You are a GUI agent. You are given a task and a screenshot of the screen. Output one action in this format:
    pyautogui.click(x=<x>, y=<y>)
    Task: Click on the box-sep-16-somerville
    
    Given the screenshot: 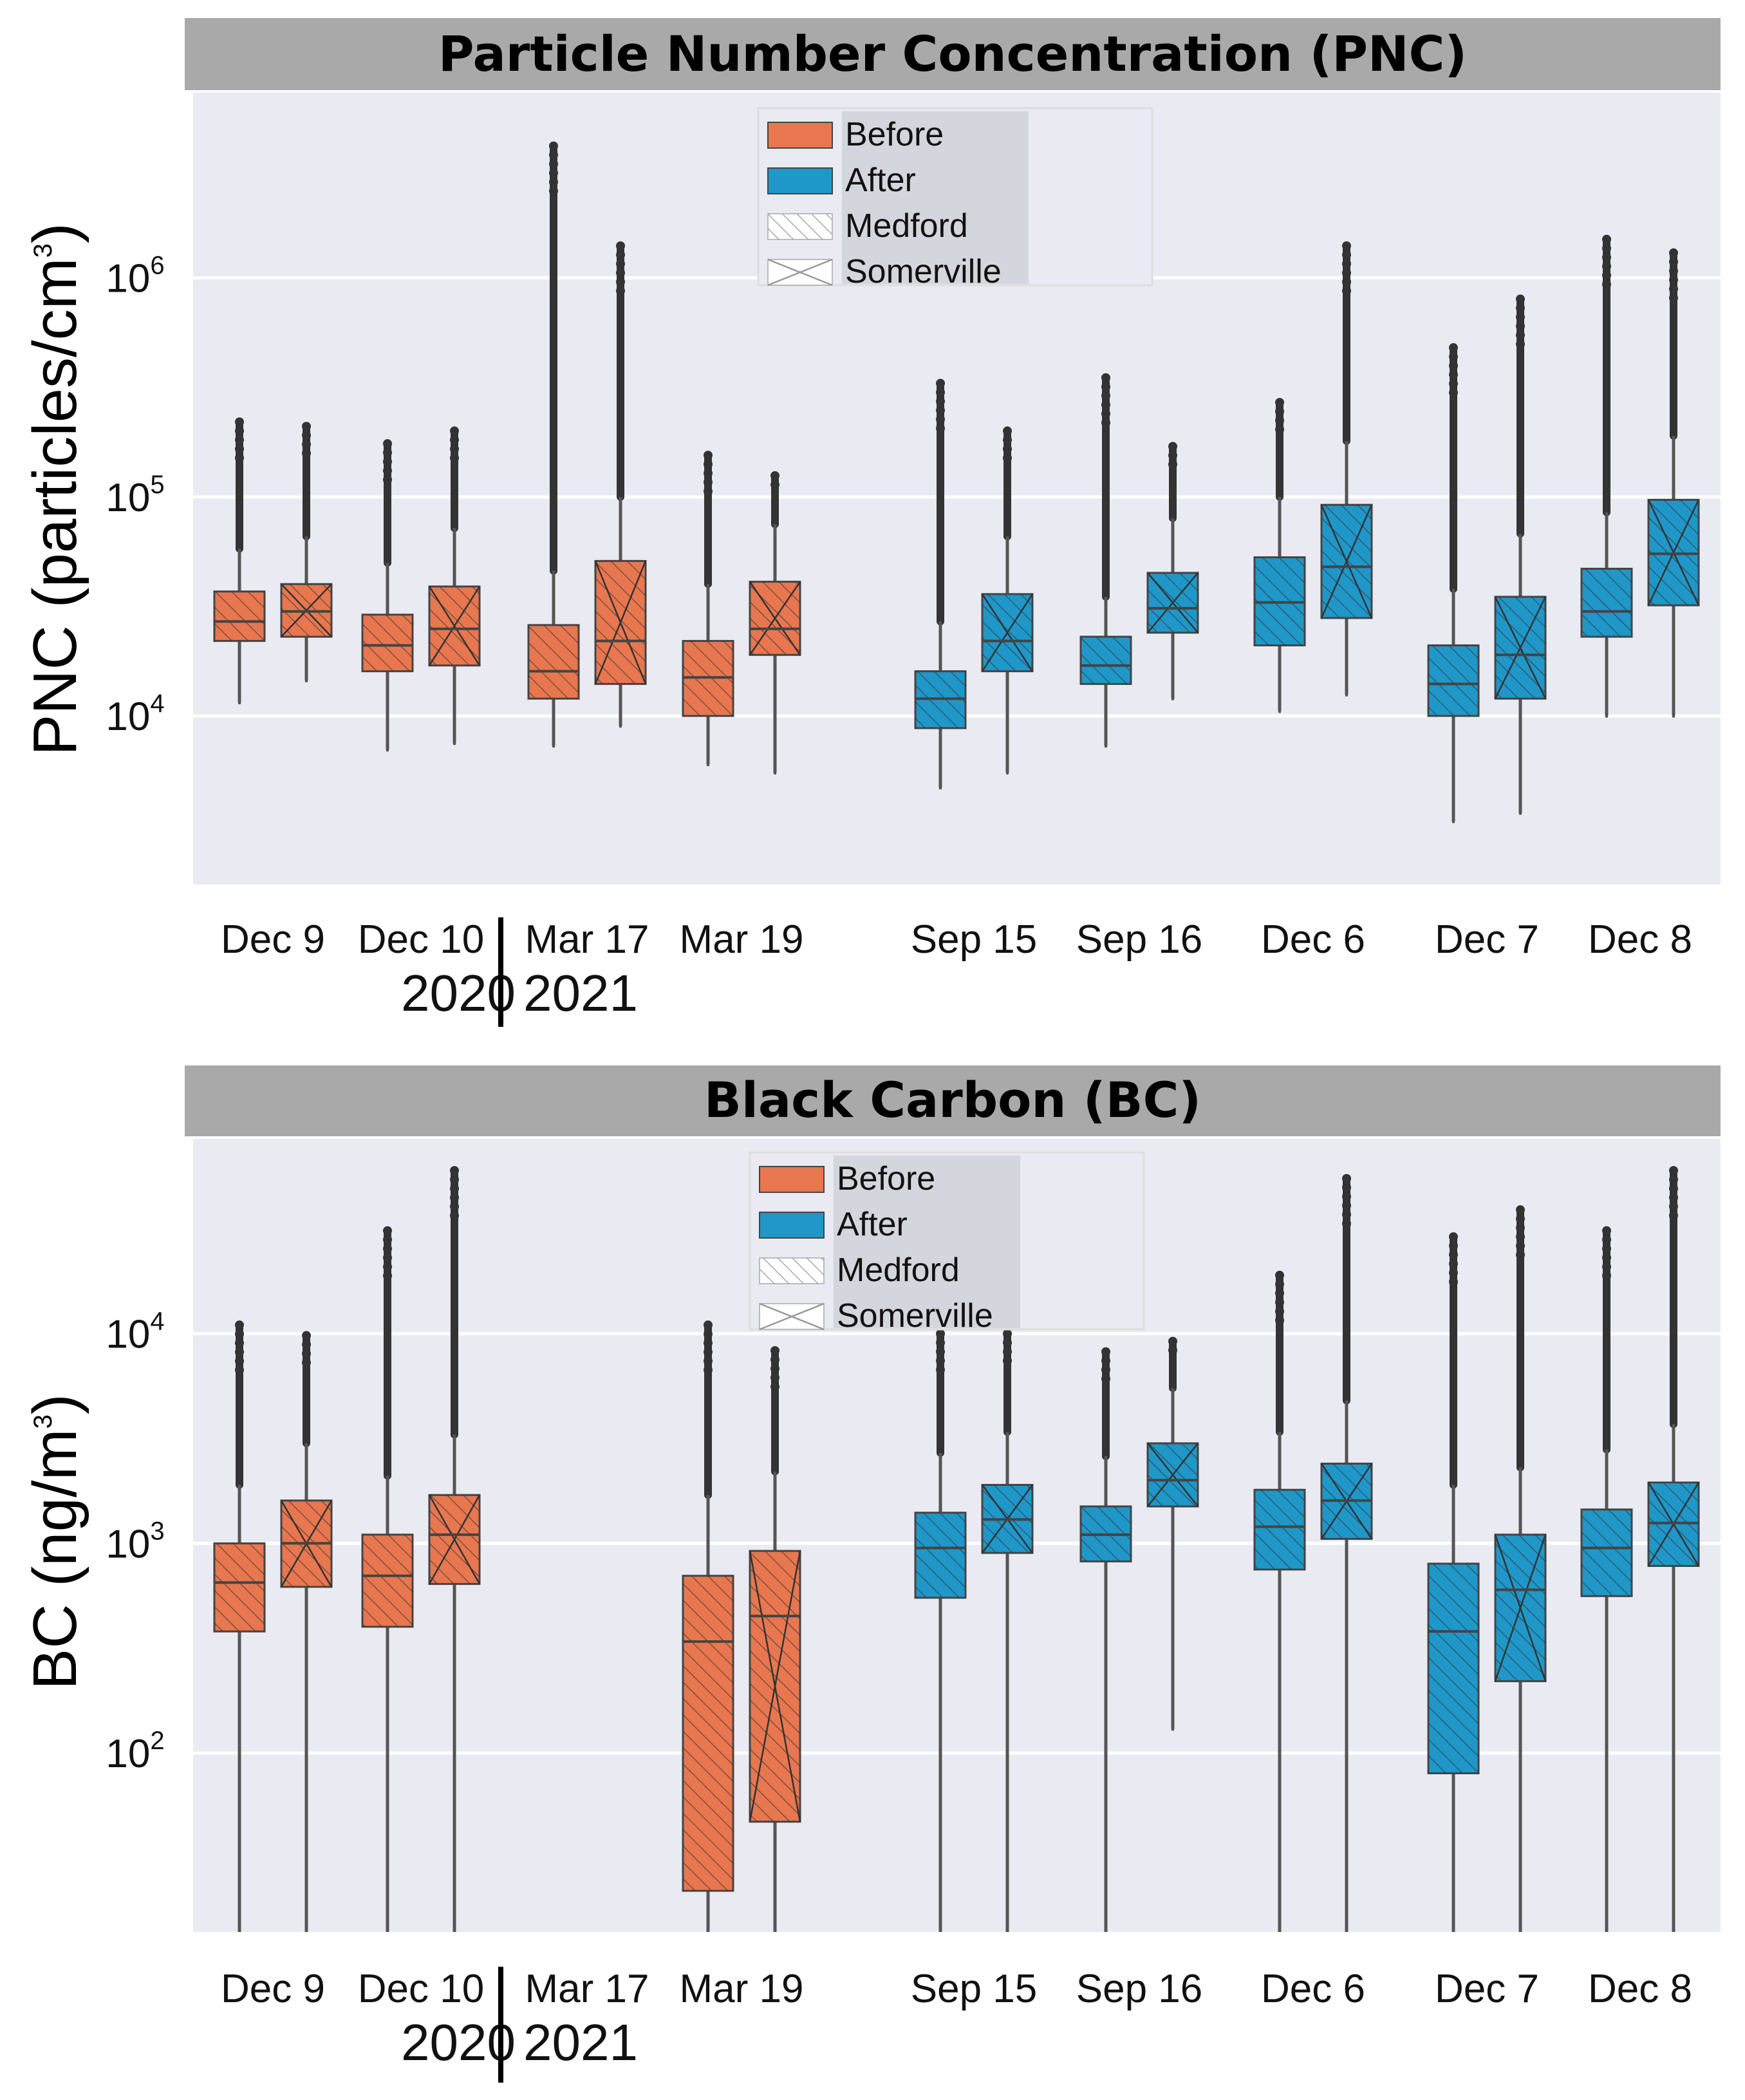 What is the action you would take?
    pyautogui.click(x=1172, y=1533)
    